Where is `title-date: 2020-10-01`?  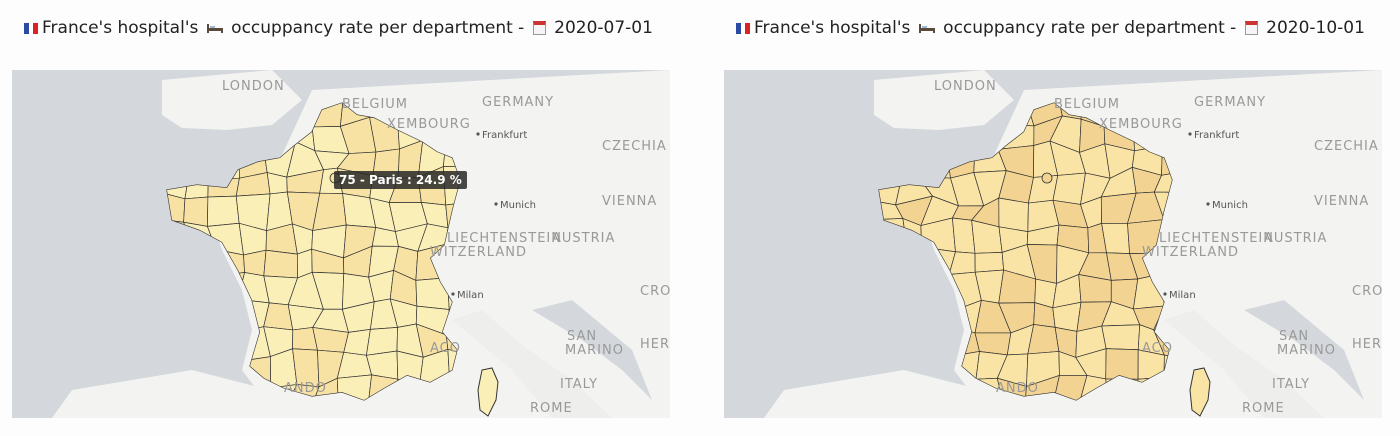
title-date: 2020-10-01 is located at coordinates (1315, 28).